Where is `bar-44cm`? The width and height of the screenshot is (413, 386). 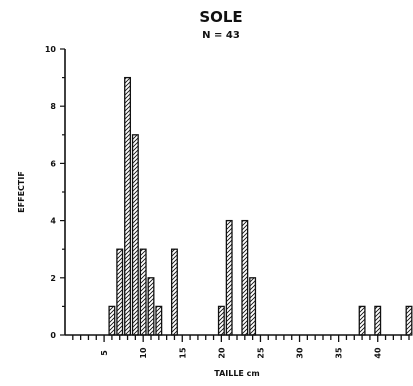
bar-44cm is located at coordinates (409, 320).